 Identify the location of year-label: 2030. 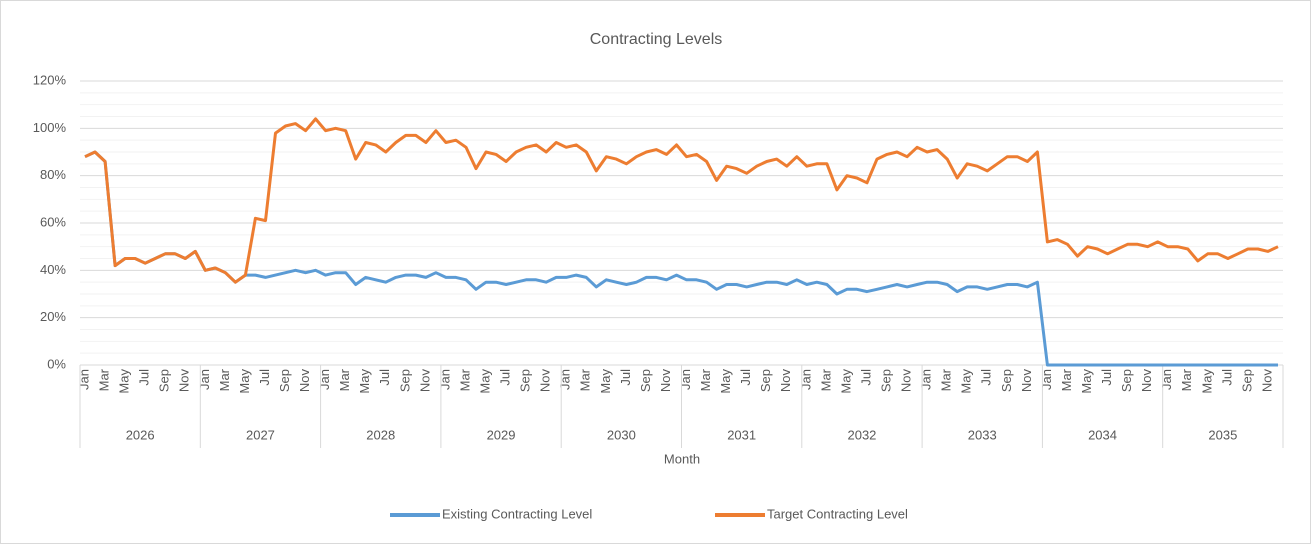
(621, 434).